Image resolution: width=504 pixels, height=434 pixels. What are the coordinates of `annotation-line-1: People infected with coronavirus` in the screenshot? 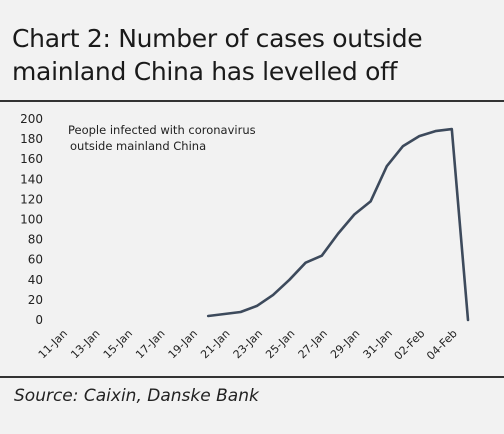 It's located at (162, 130).